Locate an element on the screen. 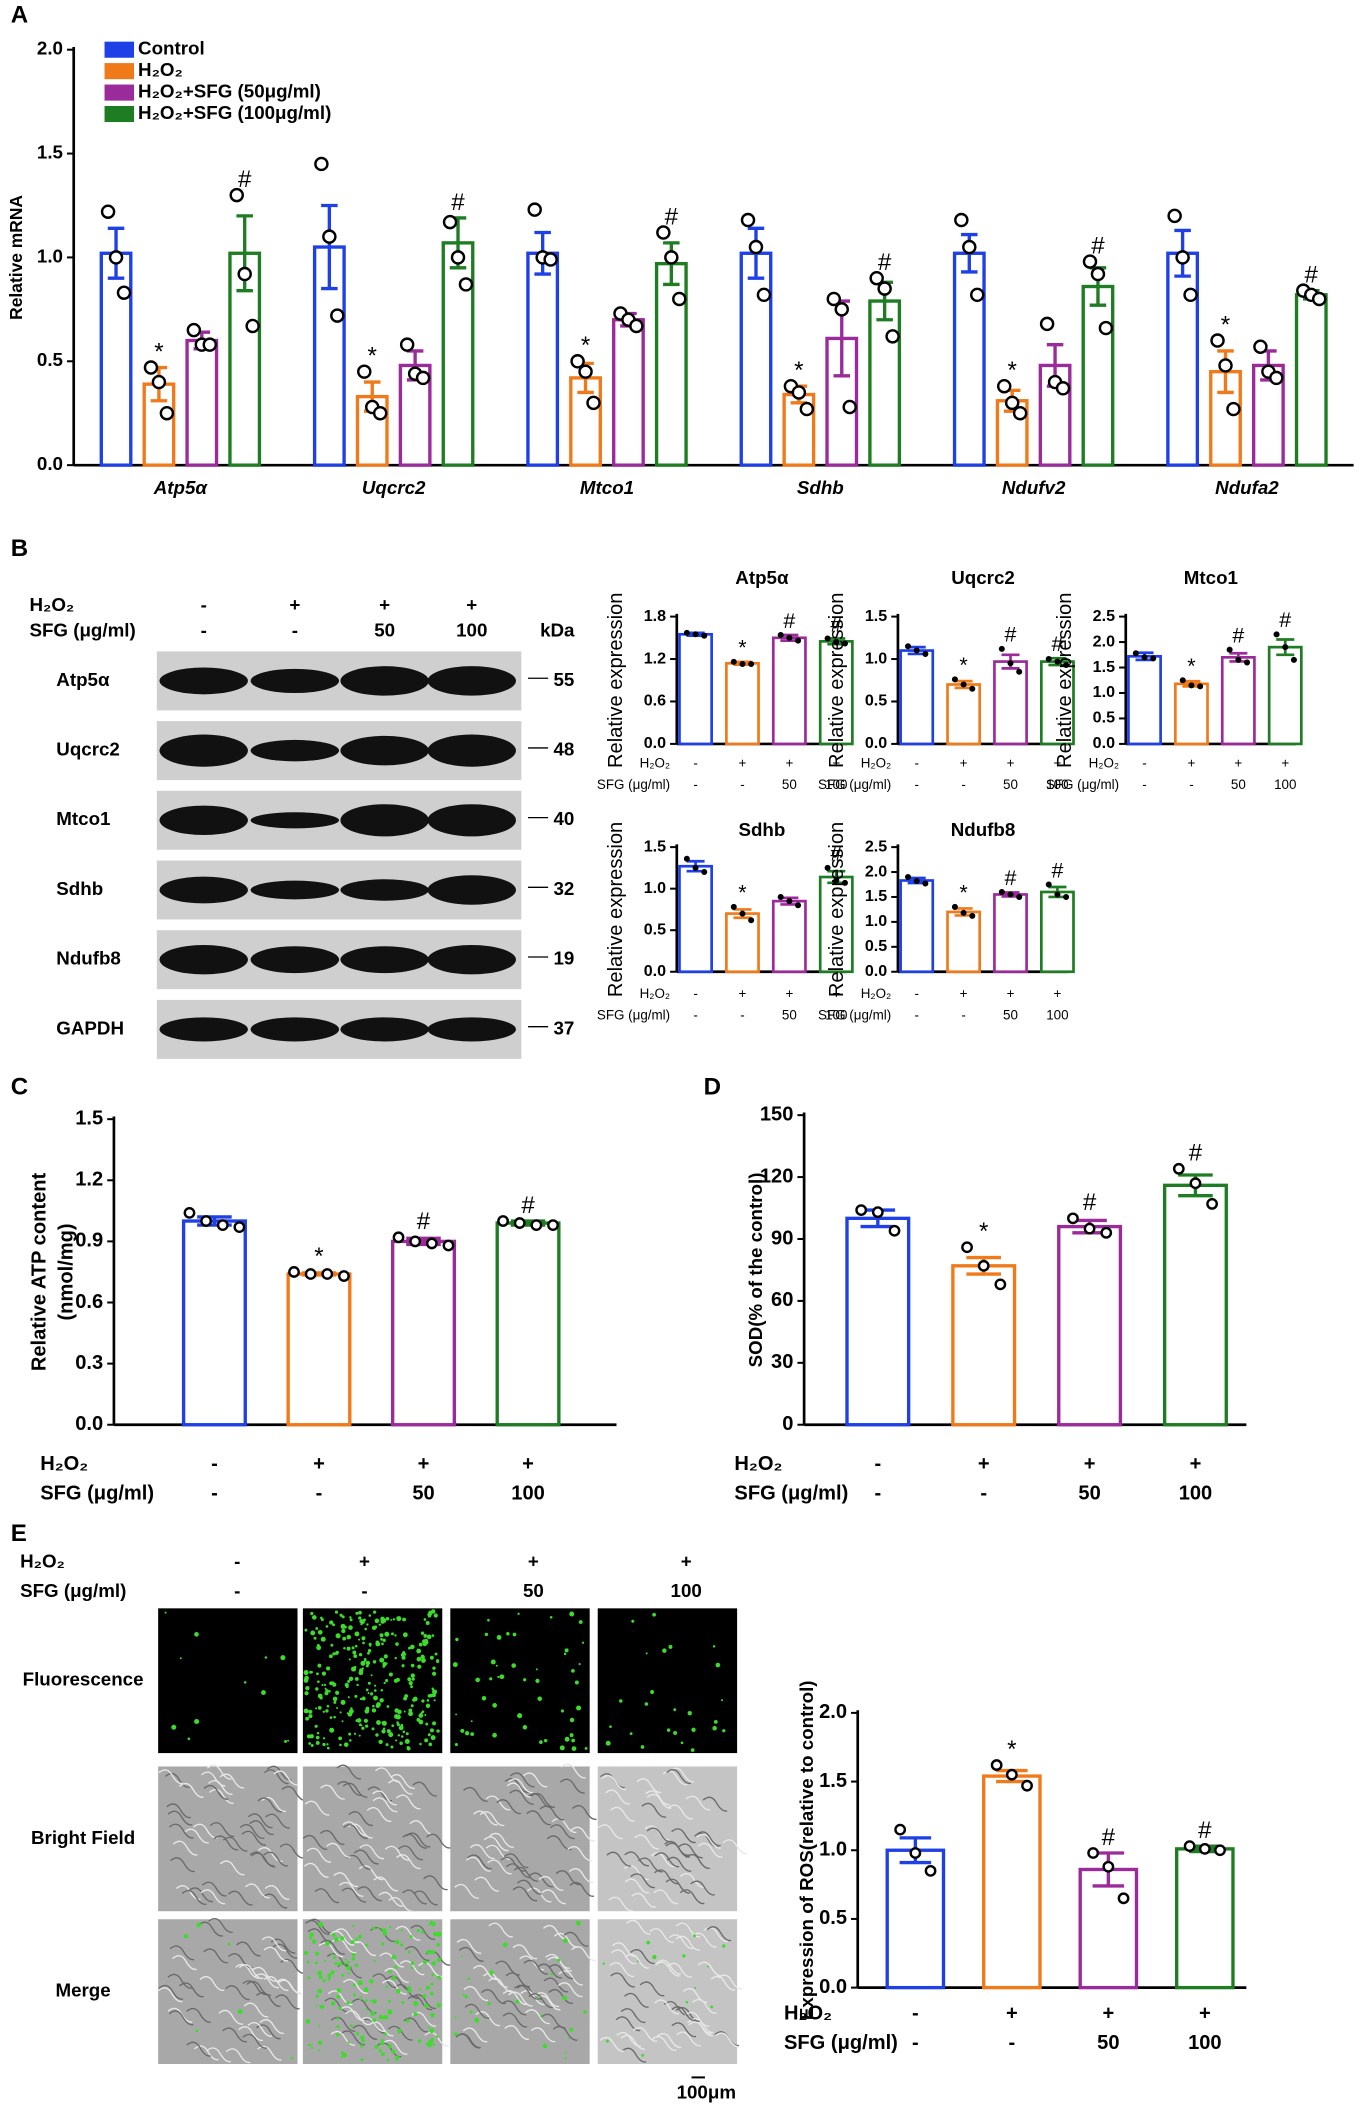  micrograph is located at coordinates (667, 1681).